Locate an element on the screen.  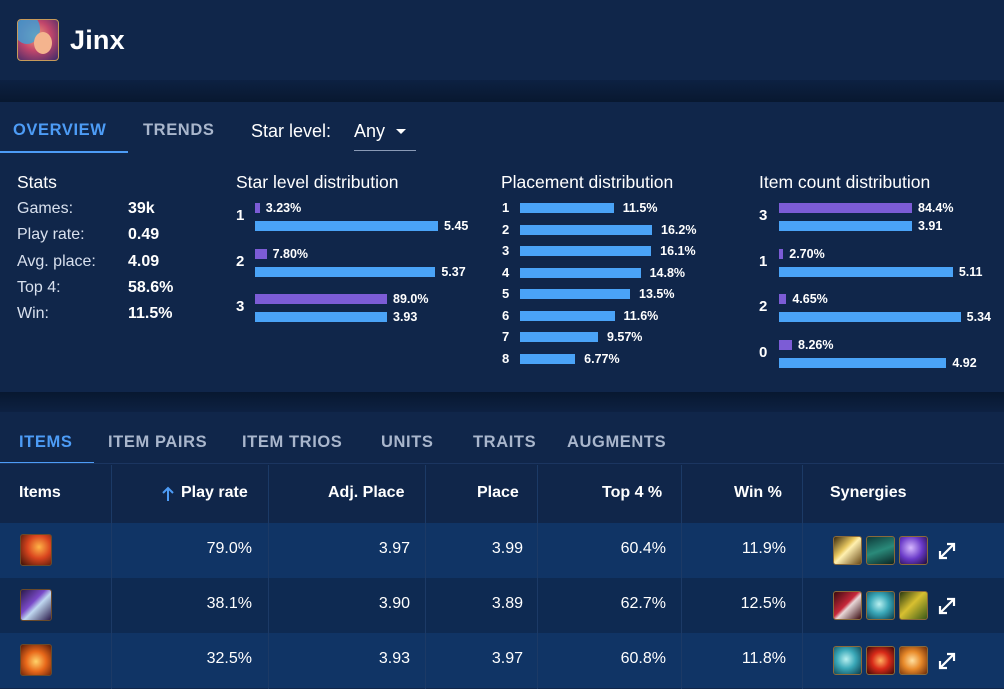
header-play-rate: Play rate is located at coordinates (214, 492).